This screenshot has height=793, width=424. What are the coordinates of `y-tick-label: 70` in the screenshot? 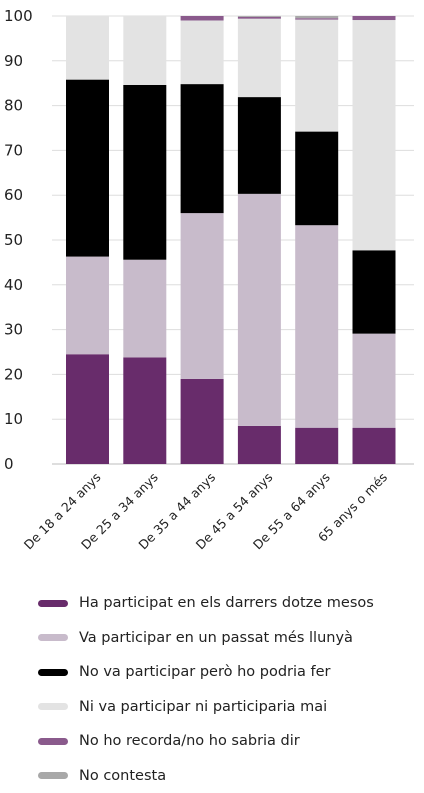 It's located at (13, 150).